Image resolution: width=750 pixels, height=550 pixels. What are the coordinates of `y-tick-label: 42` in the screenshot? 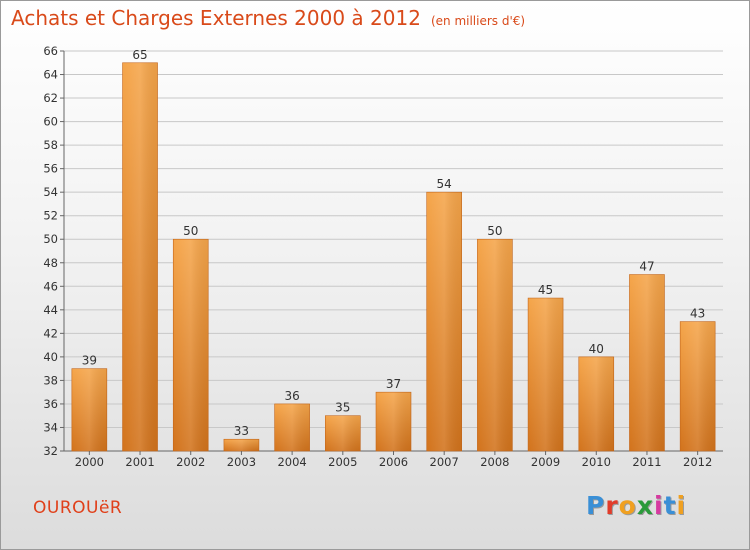 It's located at (50, 333).